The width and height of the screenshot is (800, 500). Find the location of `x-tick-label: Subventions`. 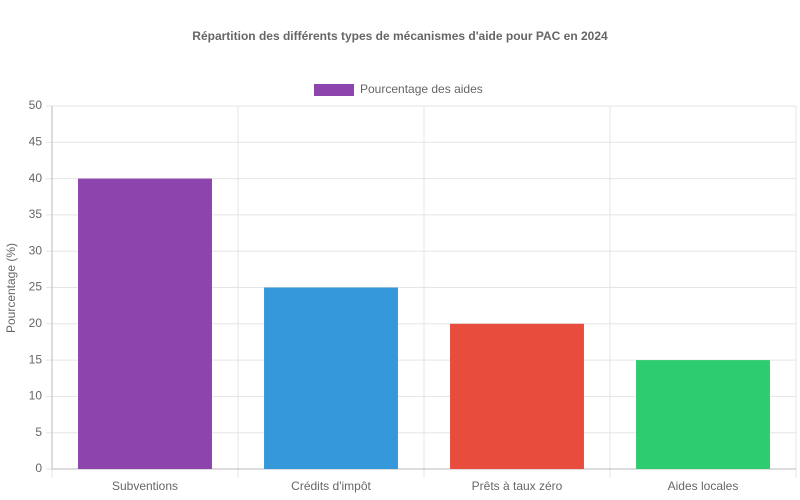

x-tick-label: Subventions is located at coordinates (145, 486).